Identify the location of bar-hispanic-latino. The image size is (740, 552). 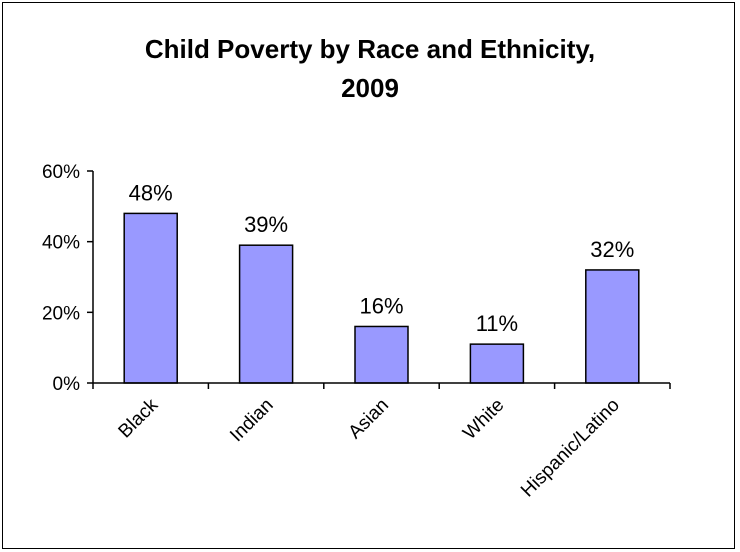
(612, 326).